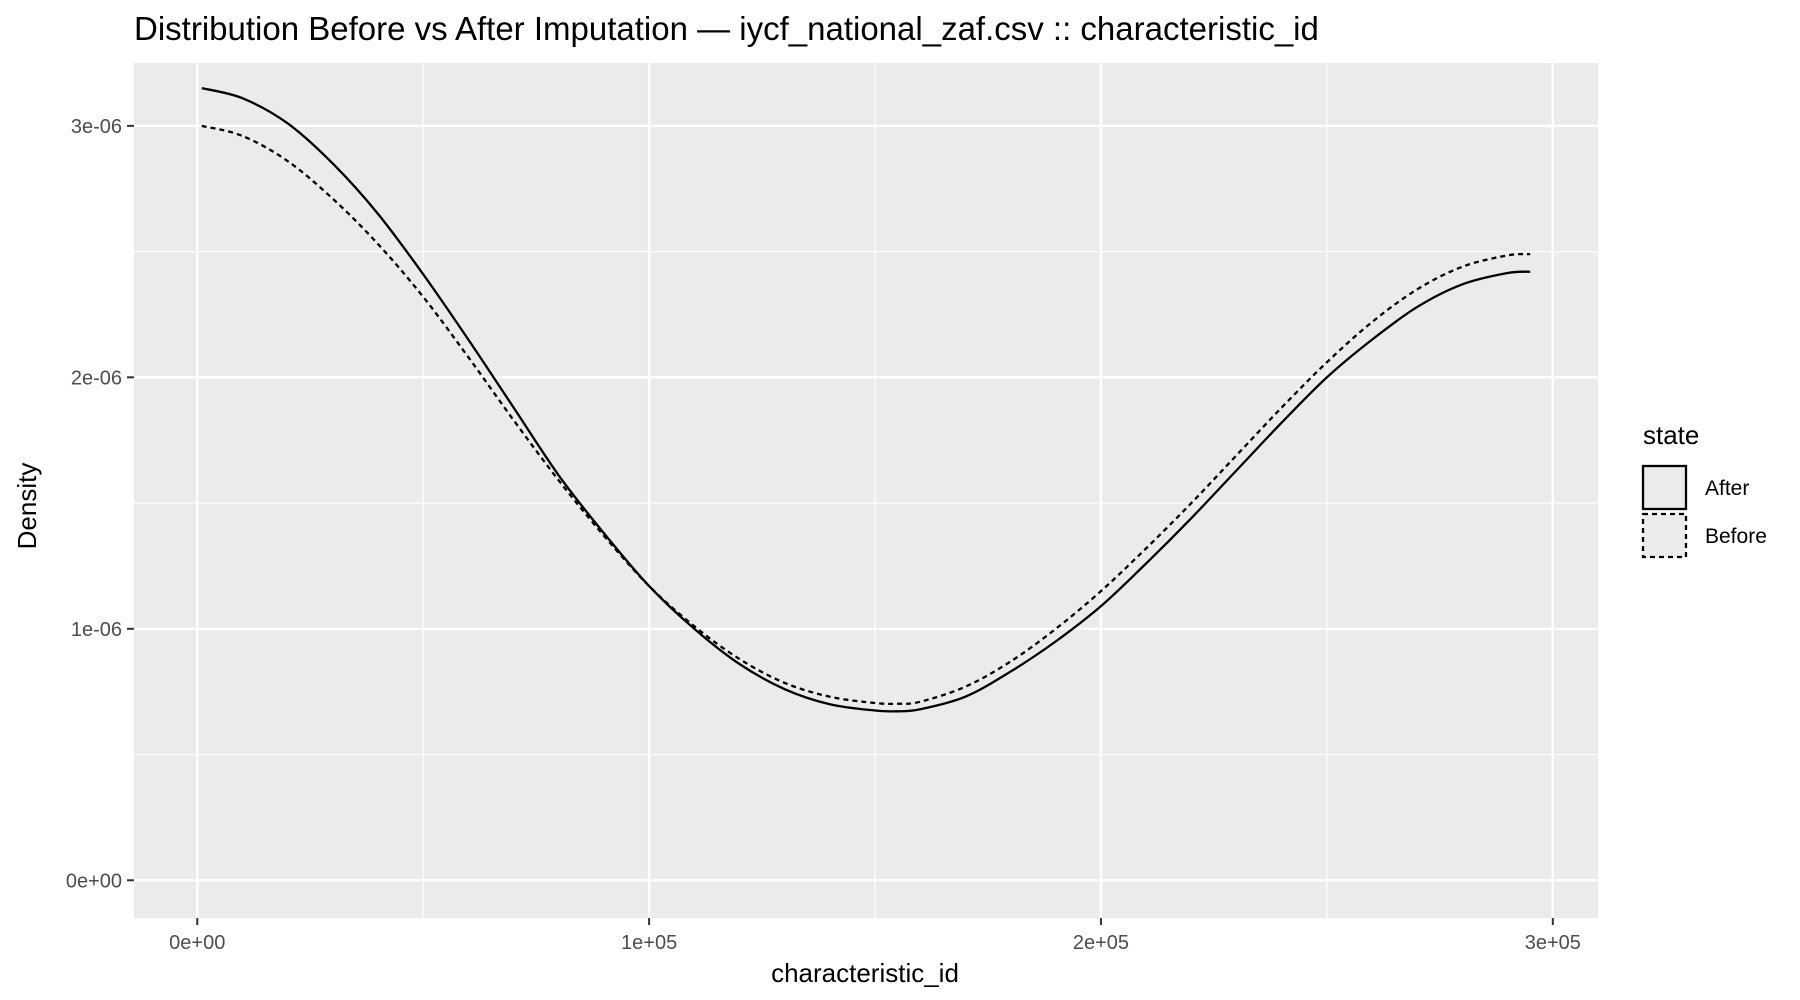  What do you see at coordinates (27, 506) in the screenshot?
I see `y-axis-title: Density` at bounding box center [27, 506].